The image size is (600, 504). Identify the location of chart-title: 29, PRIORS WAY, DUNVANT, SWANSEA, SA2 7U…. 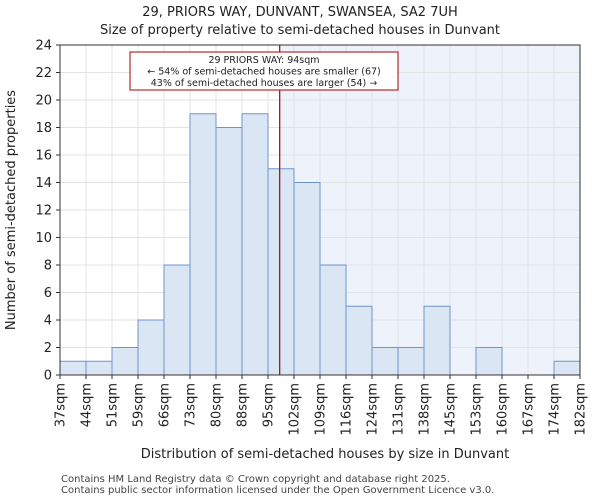
(300, 12).